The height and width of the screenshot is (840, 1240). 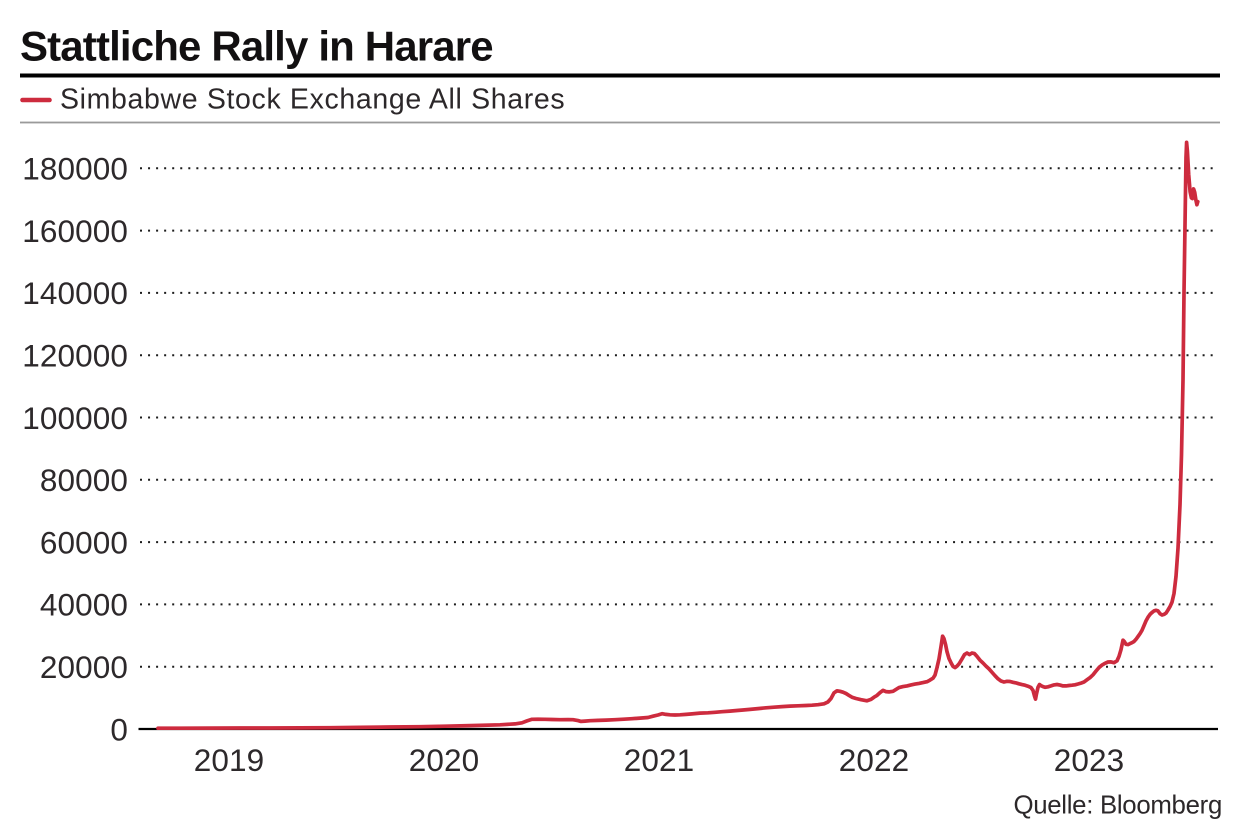 I want to click on svg-text: 100000, so click(x=75, y=418).